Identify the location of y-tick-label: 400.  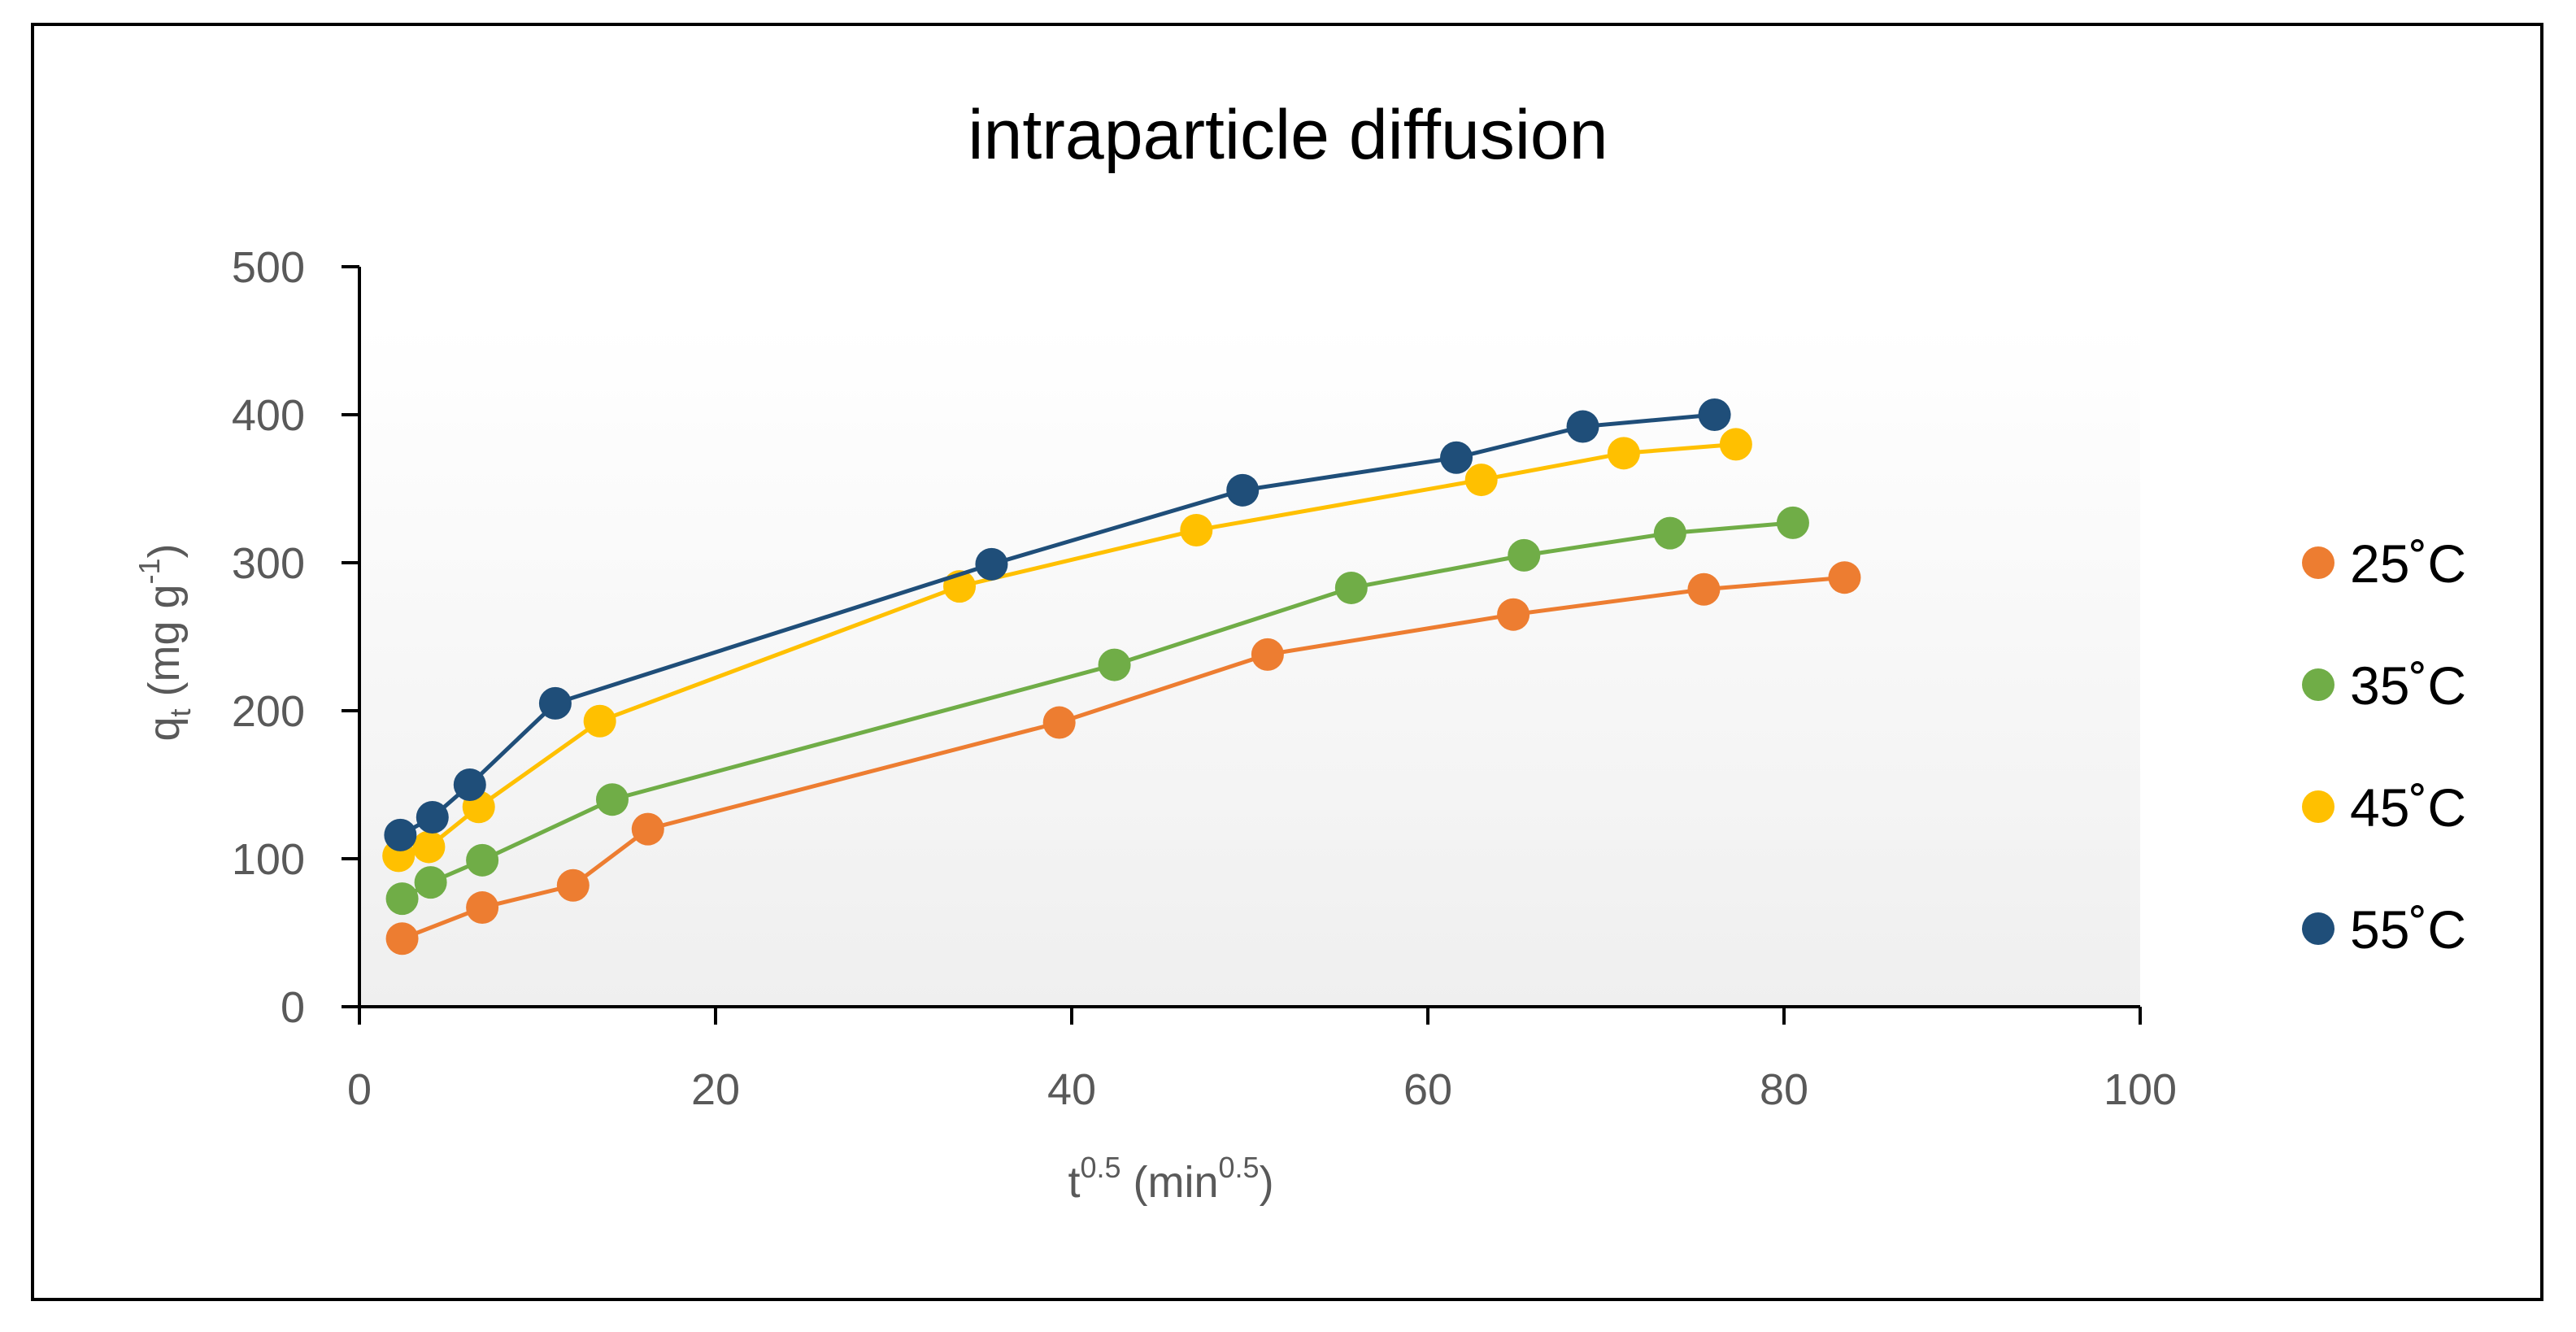
(268, 416).